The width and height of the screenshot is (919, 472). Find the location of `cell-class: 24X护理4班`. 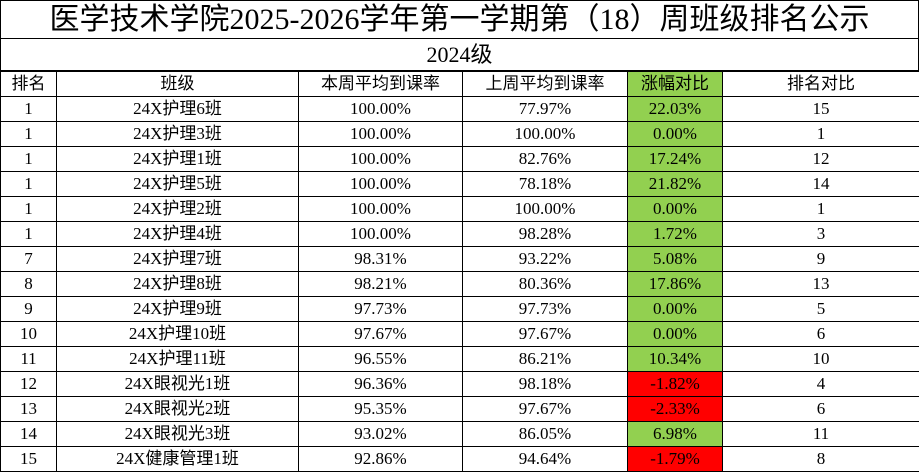

cell-class: 24X护理4班 is located at coordinates (178, 234).